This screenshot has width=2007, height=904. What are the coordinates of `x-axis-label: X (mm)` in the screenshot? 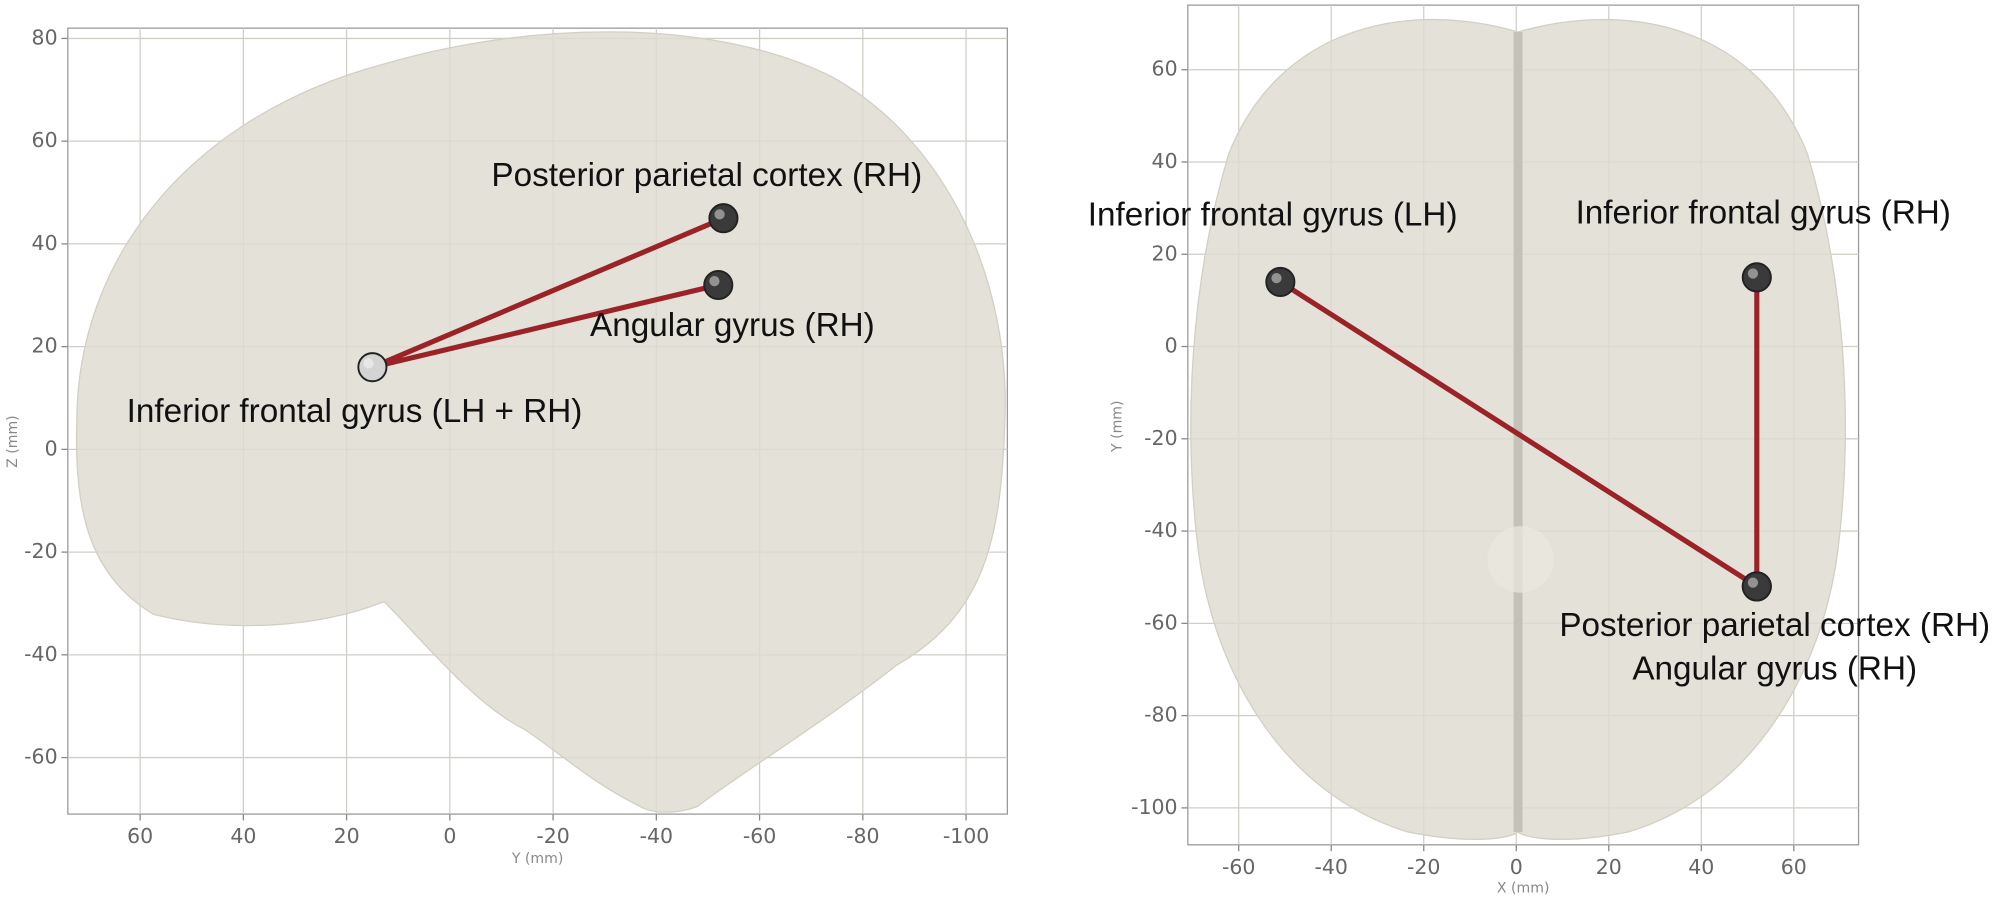 It's located at (1523, 888).